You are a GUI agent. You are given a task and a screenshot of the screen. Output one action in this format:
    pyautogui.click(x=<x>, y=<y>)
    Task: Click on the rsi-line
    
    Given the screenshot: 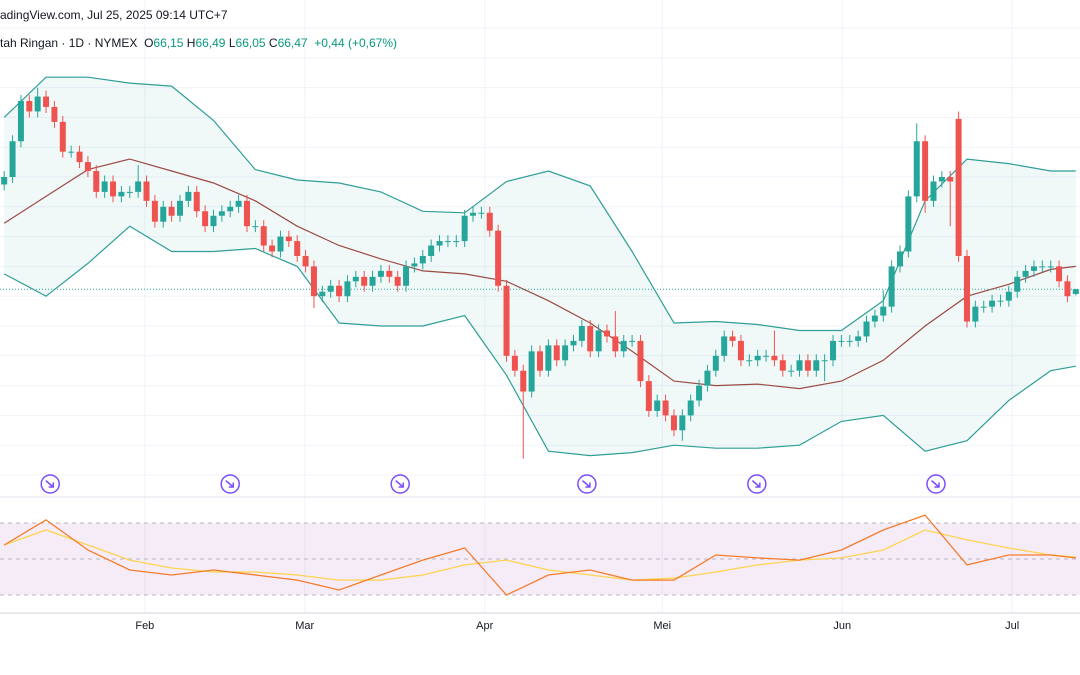 What is the action you would take?
    pyautogui.click(x=539, y=555)
    